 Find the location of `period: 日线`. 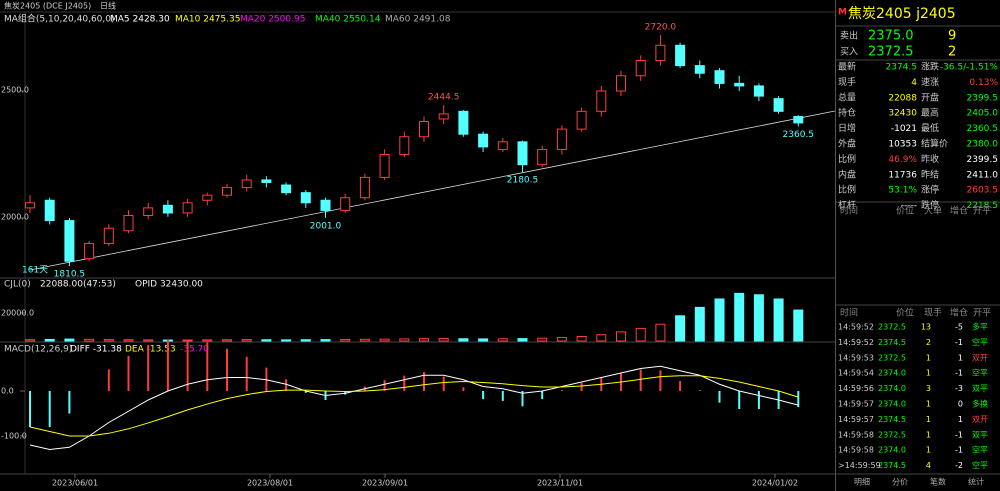

period: 日线 is located at coordinates (108, 6).